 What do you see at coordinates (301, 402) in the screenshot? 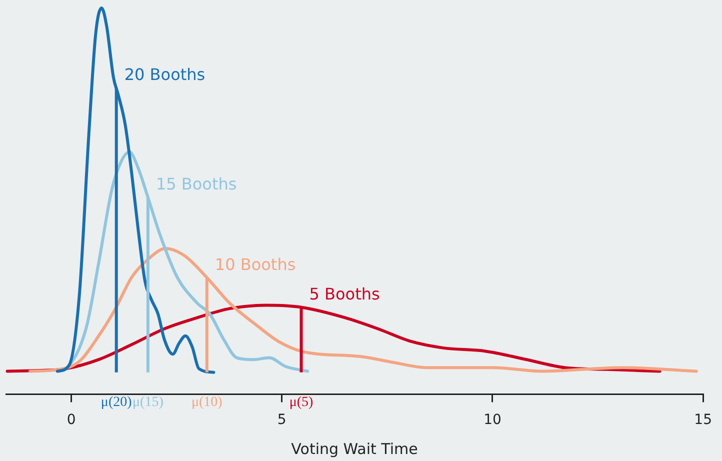
I see `ref-line-label: μ(5)` at bounding box center [301, 402].